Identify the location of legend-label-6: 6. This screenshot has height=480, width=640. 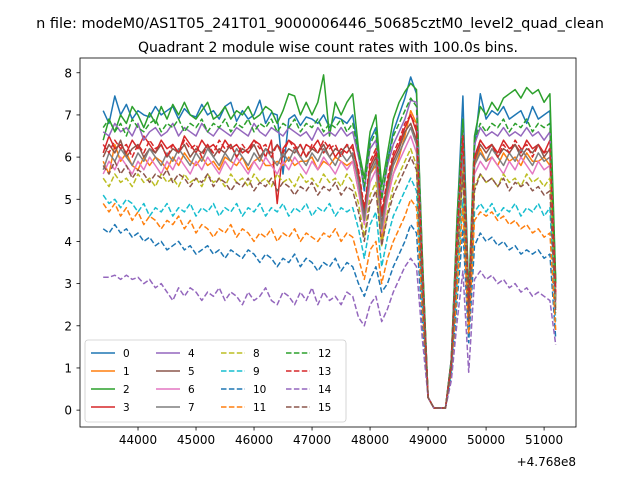
(191, 390).